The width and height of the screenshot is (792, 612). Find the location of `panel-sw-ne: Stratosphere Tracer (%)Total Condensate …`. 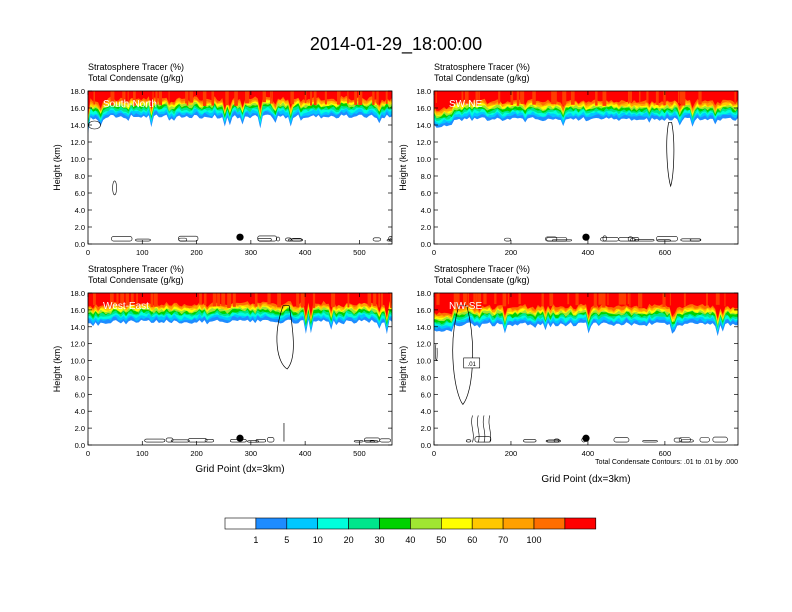

panel-sw-ne: Stratosphere Tracer (%)Total Condensate … is located at coordinates (568, 159).